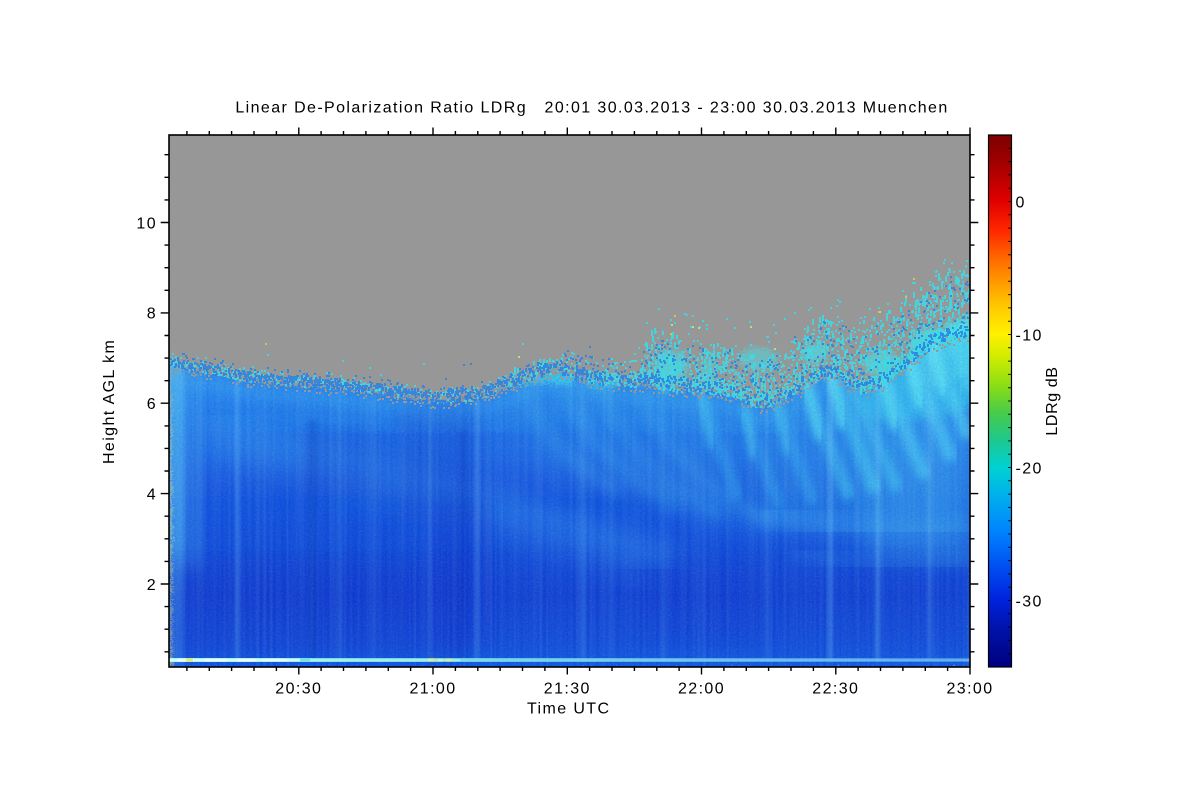 Image resolution: width=1200 pixels, height=800 pixels. Describe the element at coordinates (152, 494) in the screenshot. I see `svg-text: 4` at that location.